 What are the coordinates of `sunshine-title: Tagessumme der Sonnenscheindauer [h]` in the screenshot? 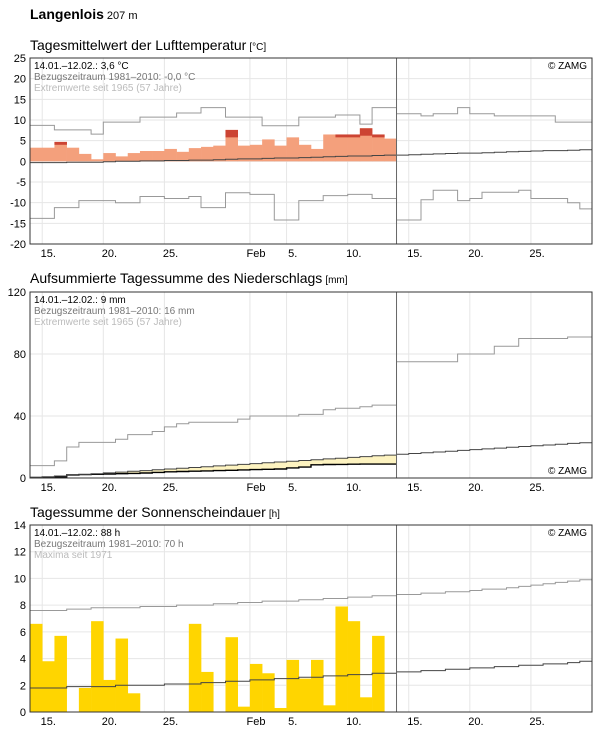 It's located at (155, 512).